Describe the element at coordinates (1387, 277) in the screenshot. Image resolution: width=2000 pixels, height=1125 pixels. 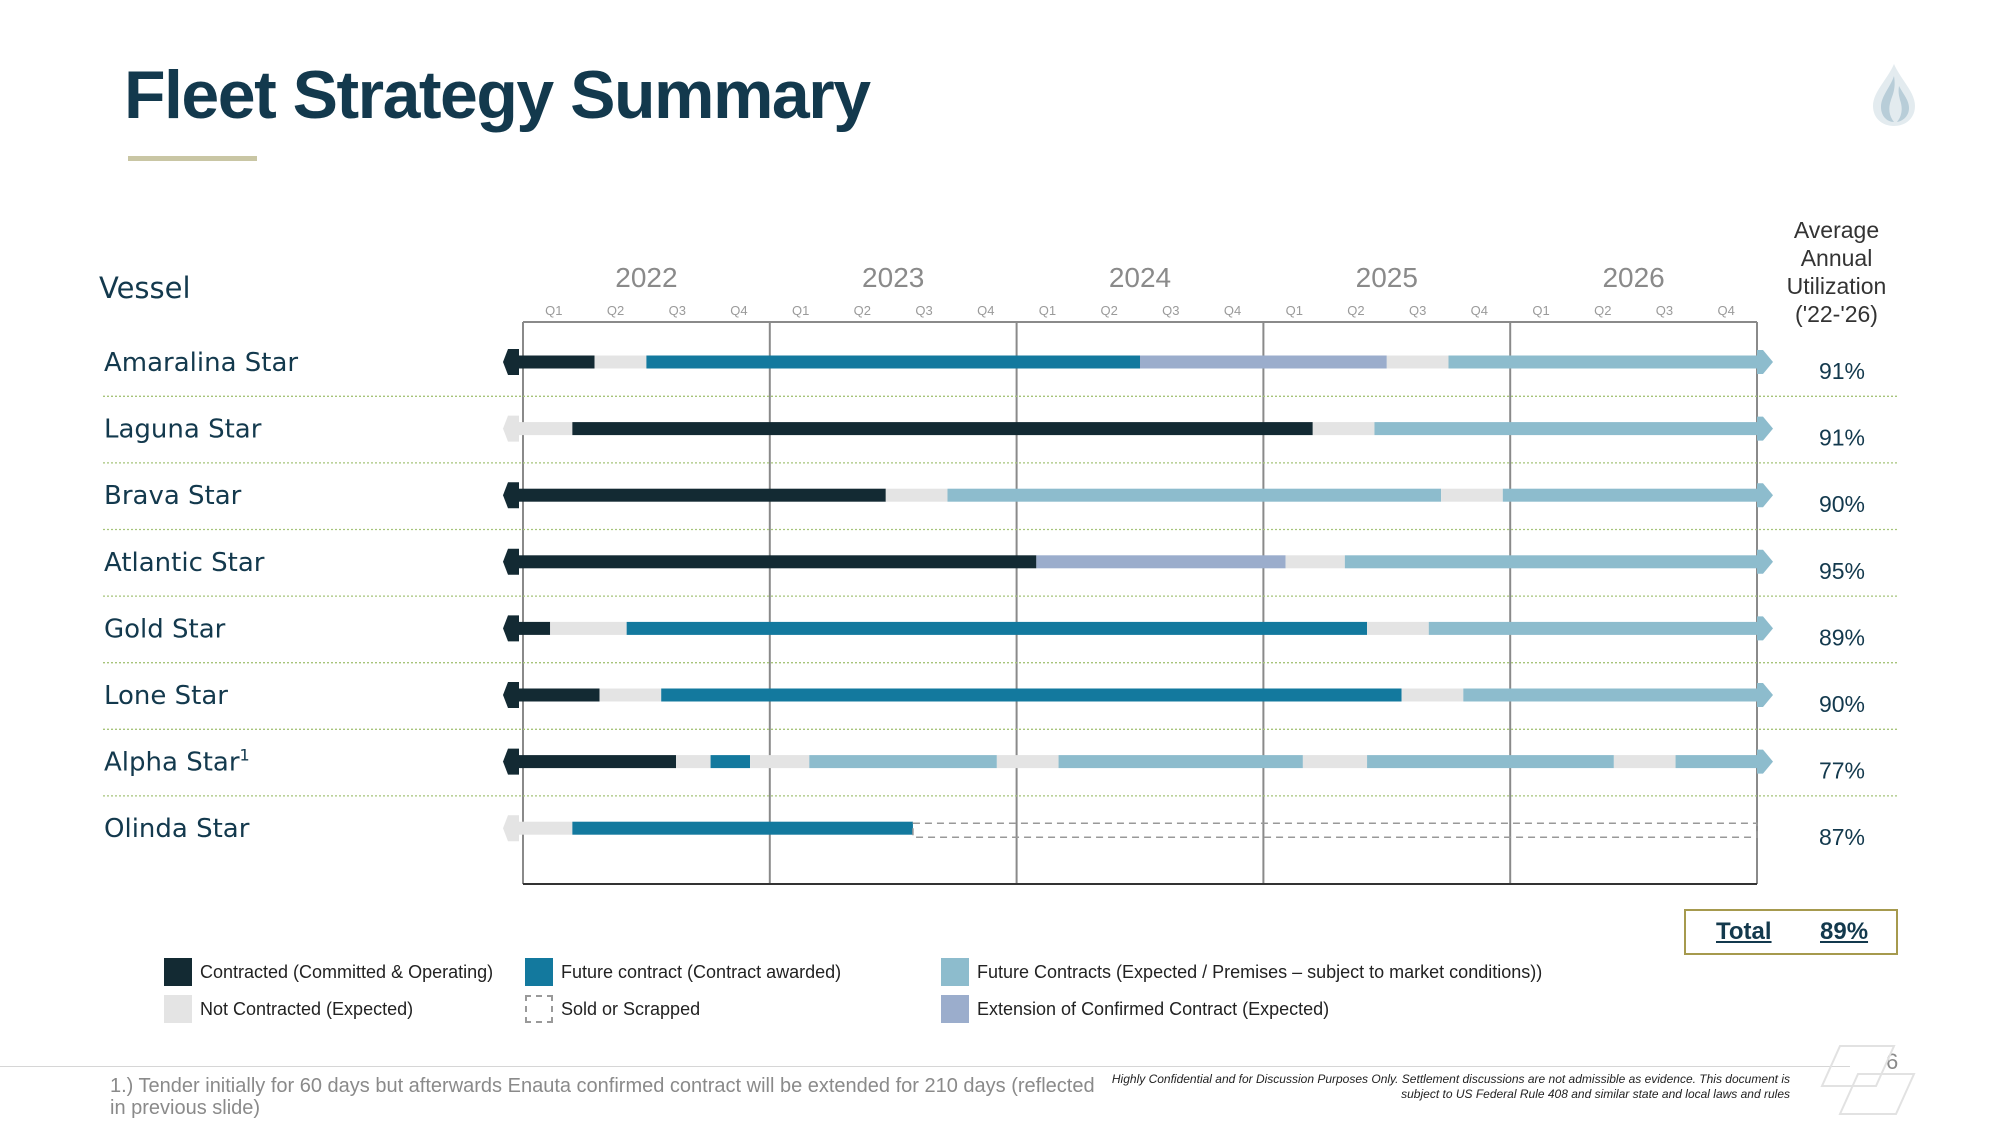
I see `year-label: 2025` at that location.